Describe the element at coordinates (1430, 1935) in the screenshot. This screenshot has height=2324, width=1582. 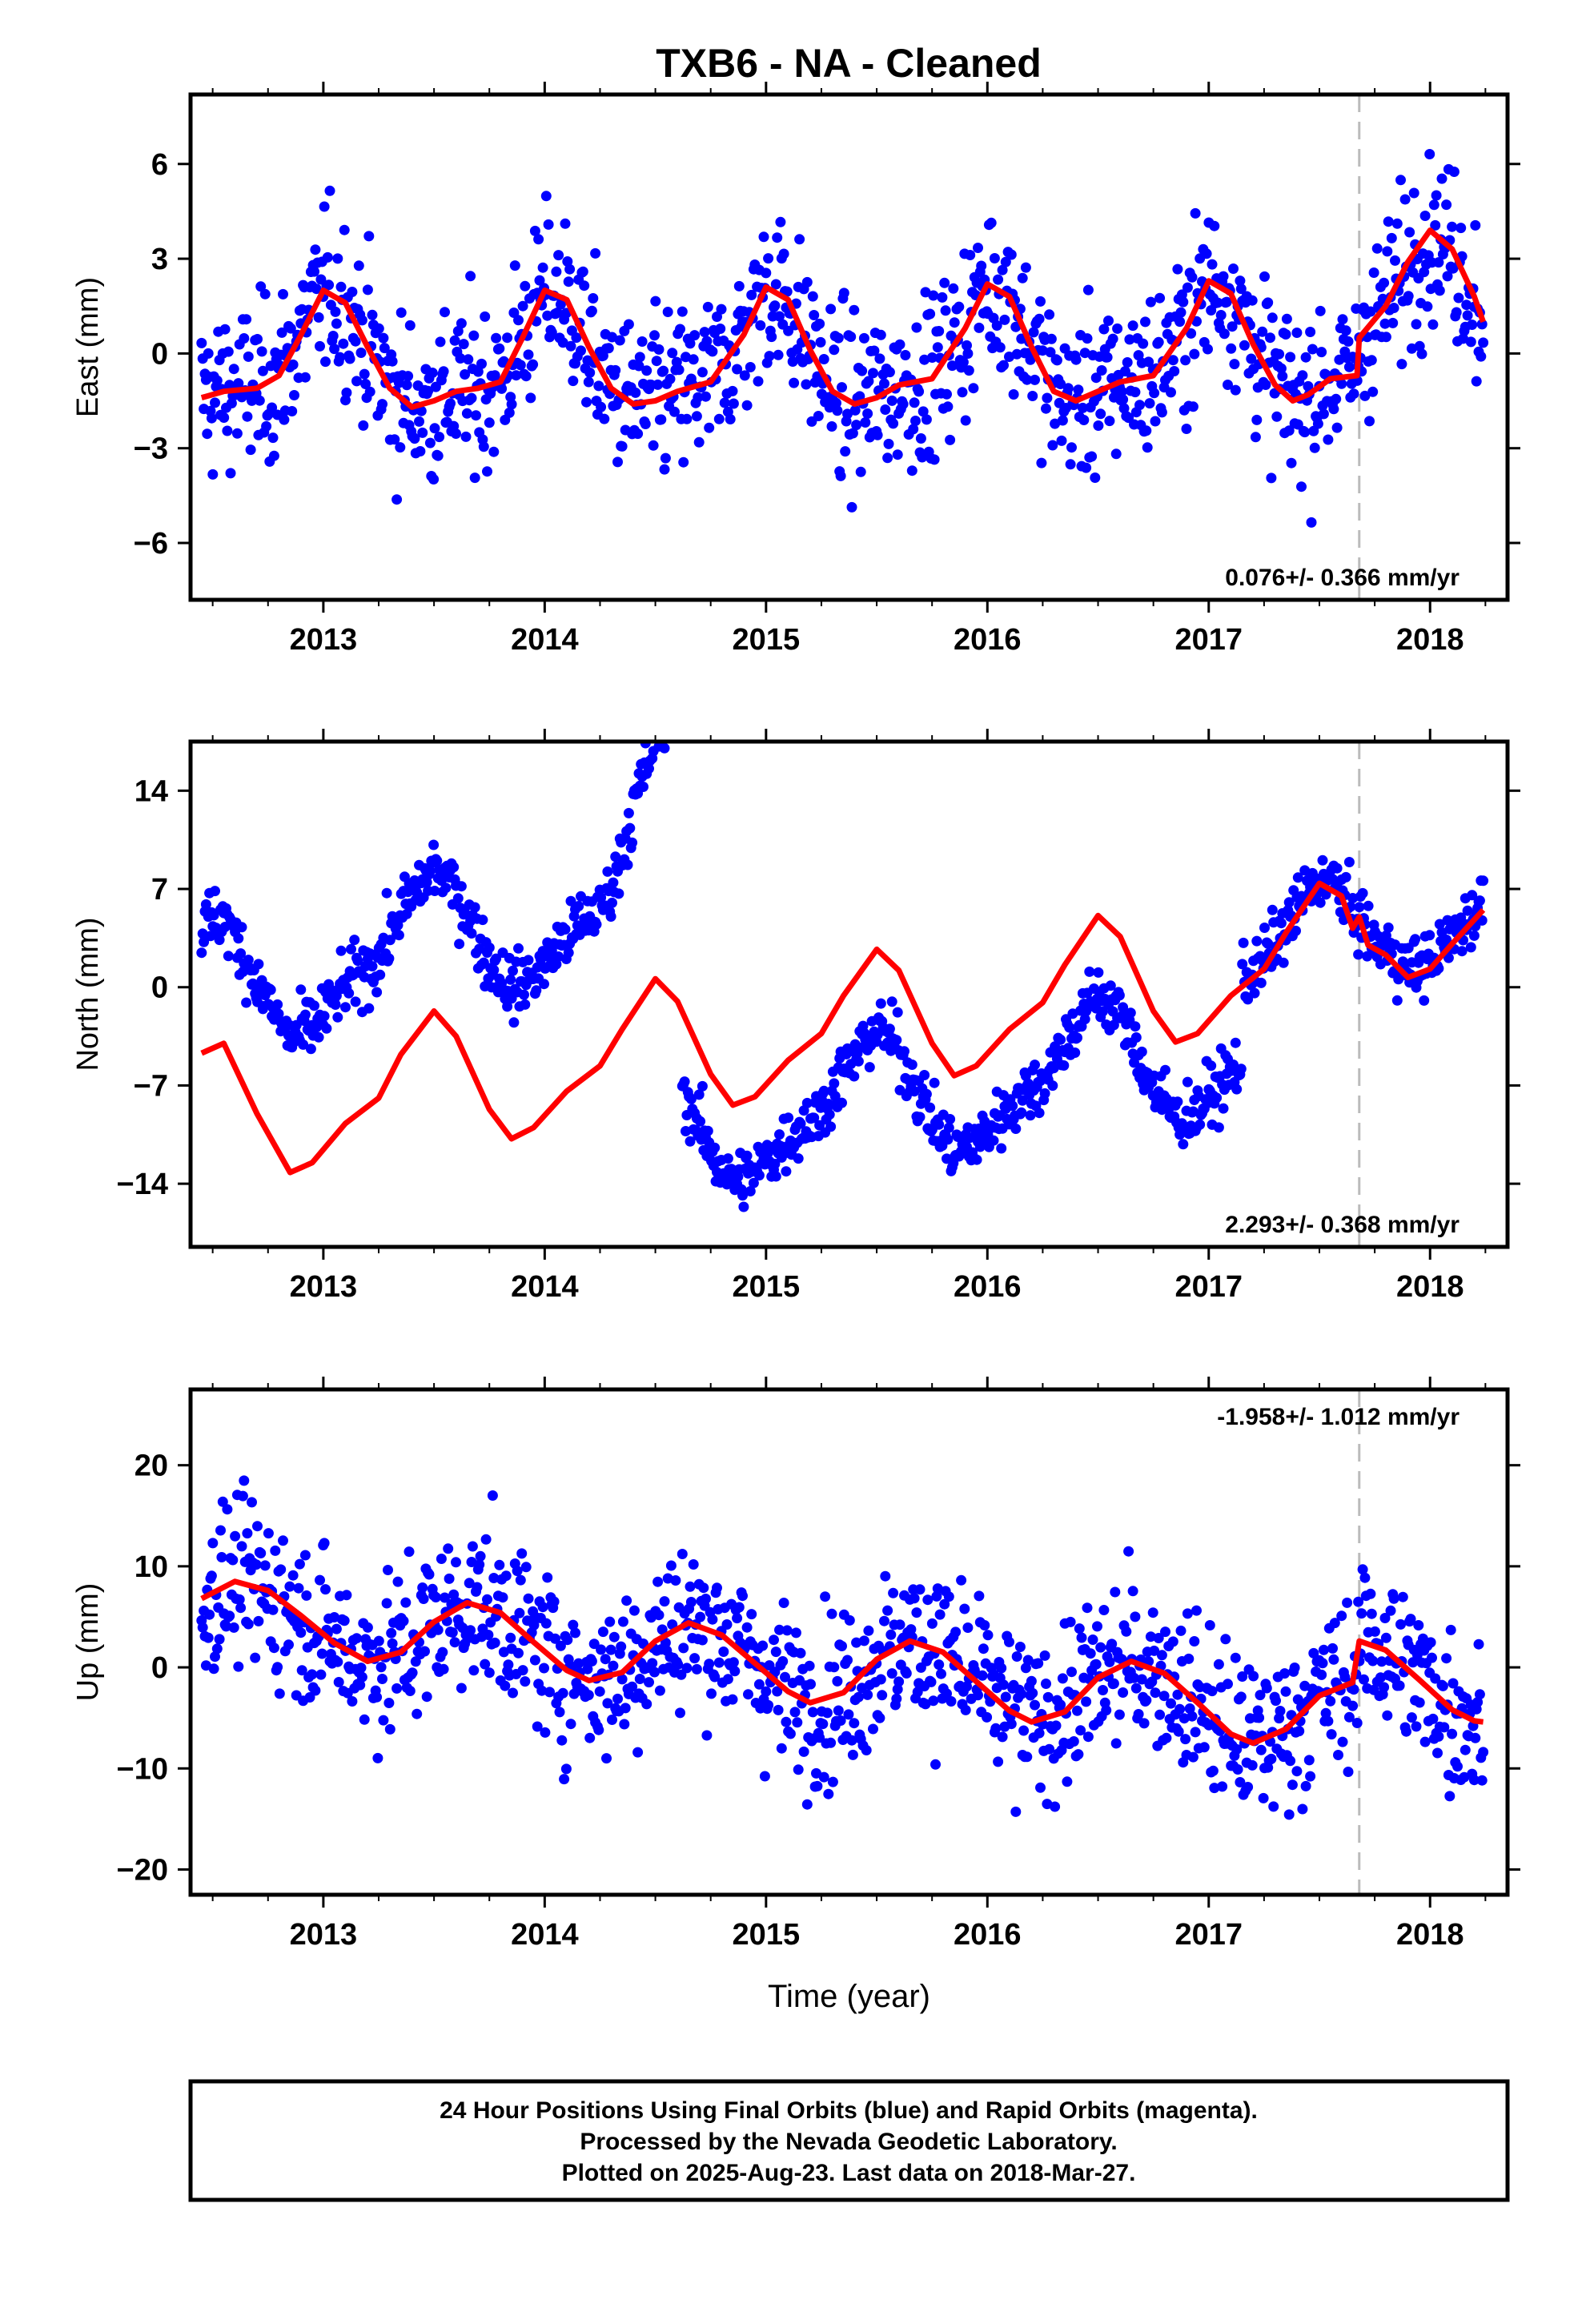
I see `x-tick-label: 2018` at that location.